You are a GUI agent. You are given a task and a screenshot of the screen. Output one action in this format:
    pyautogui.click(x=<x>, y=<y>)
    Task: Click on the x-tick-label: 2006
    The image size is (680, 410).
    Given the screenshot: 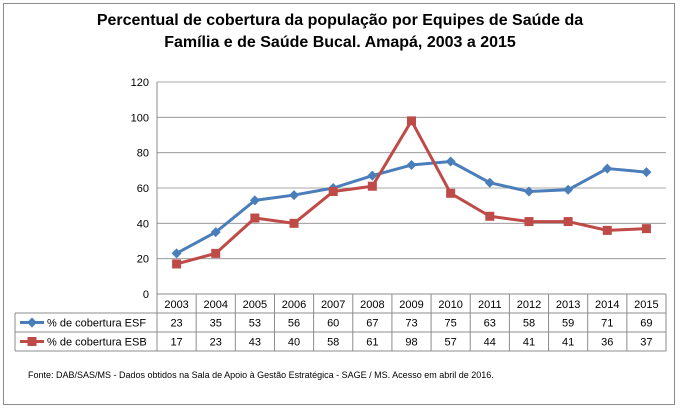 What is the action you would take?
    pyautogui.click(x=294, y=305)
    